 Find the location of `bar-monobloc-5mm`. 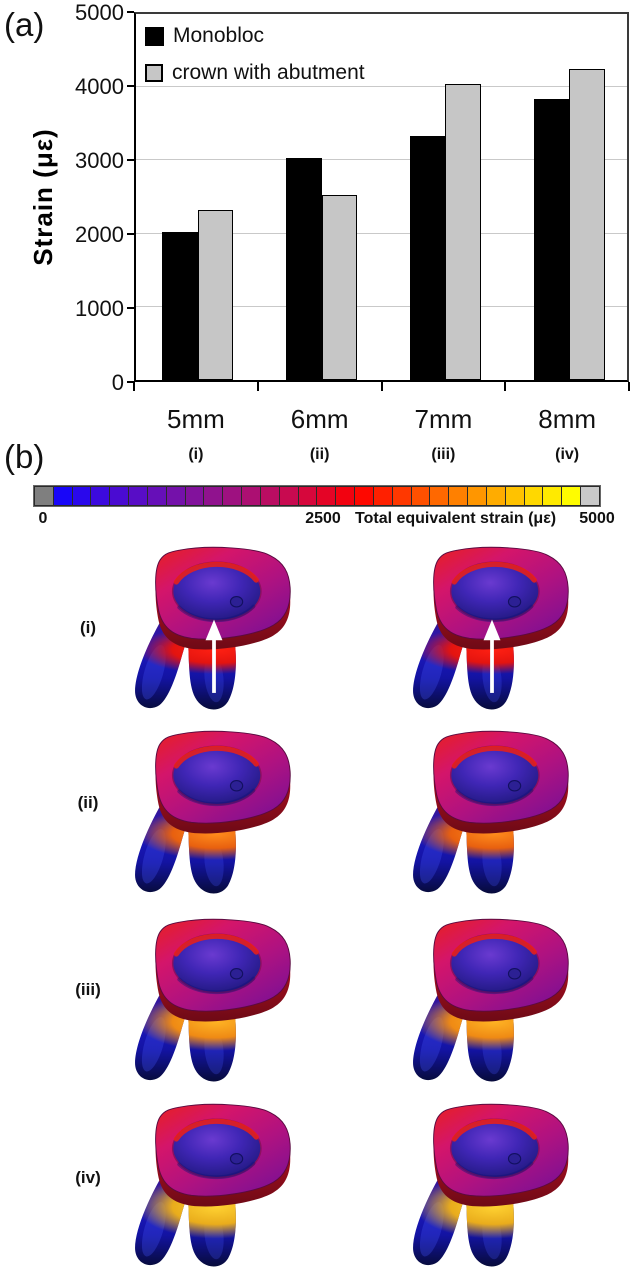

bar-monobloc-5mm is located at coordinates (180, 306).